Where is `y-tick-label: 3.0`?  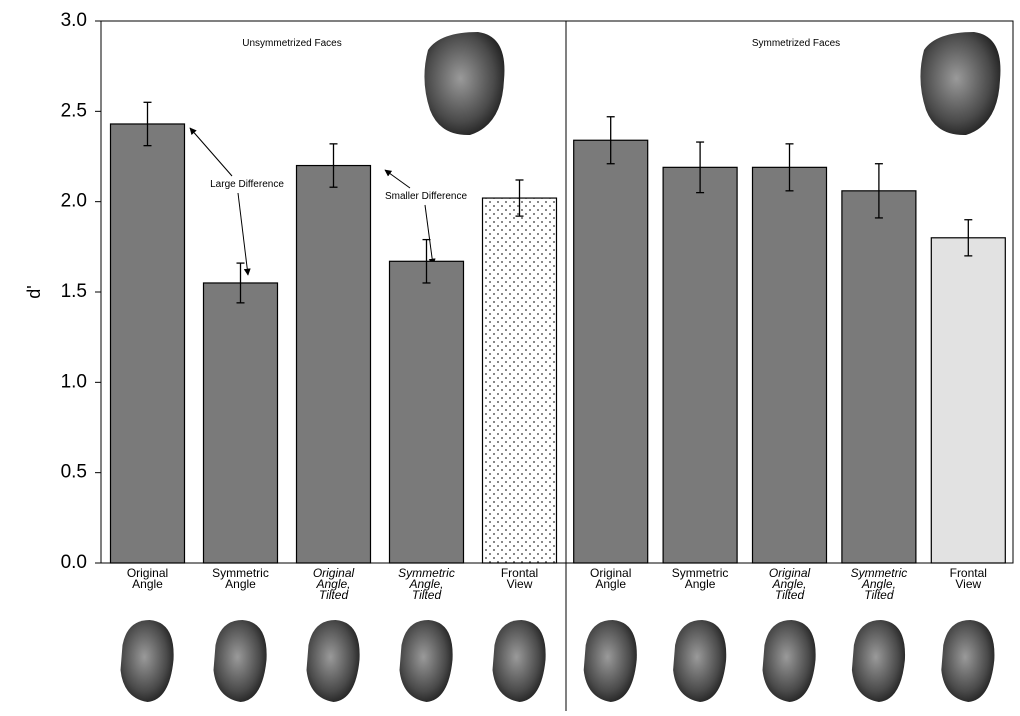
y-tick-label: 3.0 is located at coordinates (74, 20).